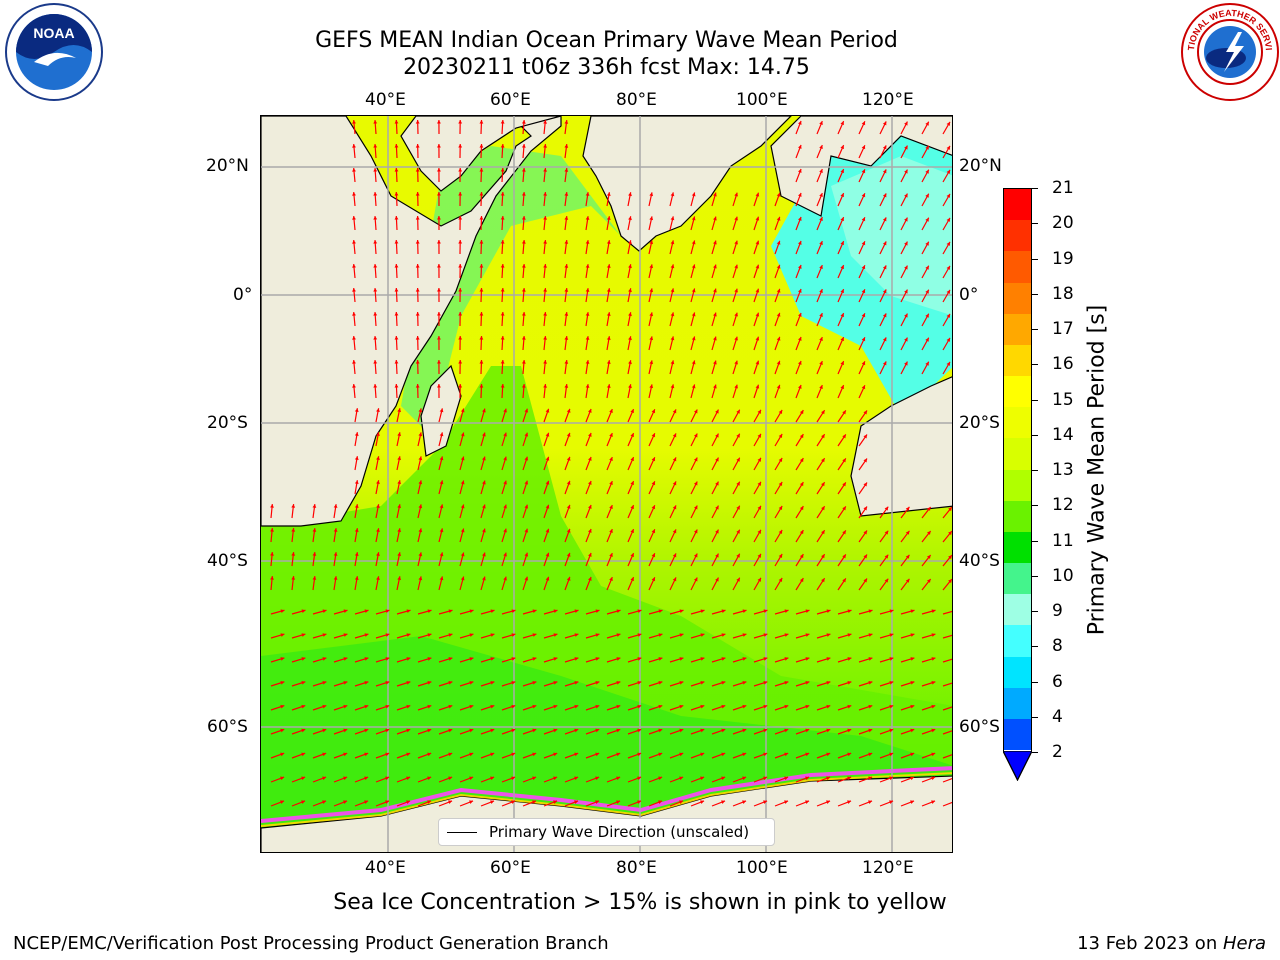 This screenshot has width=1280, height=960. What do you see at coordinates (947, 636) in the screenshot?
I see `wave-arrow` at bounding box center [947, 636].